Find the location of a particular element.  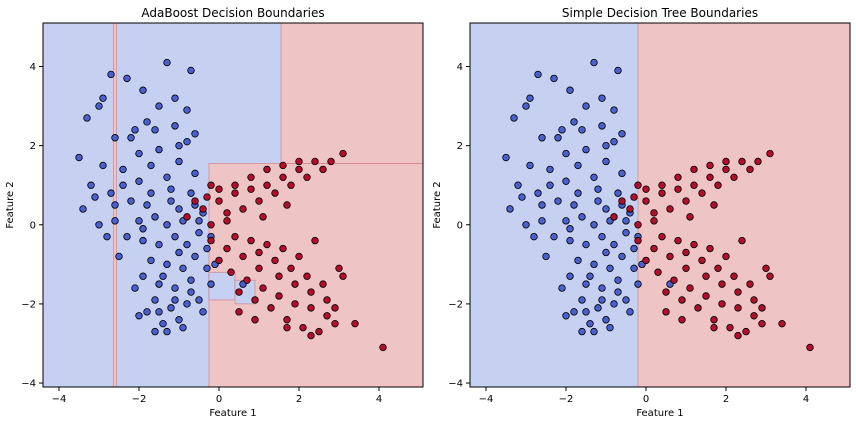

tree-xlabel: Feature 1 is located at coordinates (659, 413).